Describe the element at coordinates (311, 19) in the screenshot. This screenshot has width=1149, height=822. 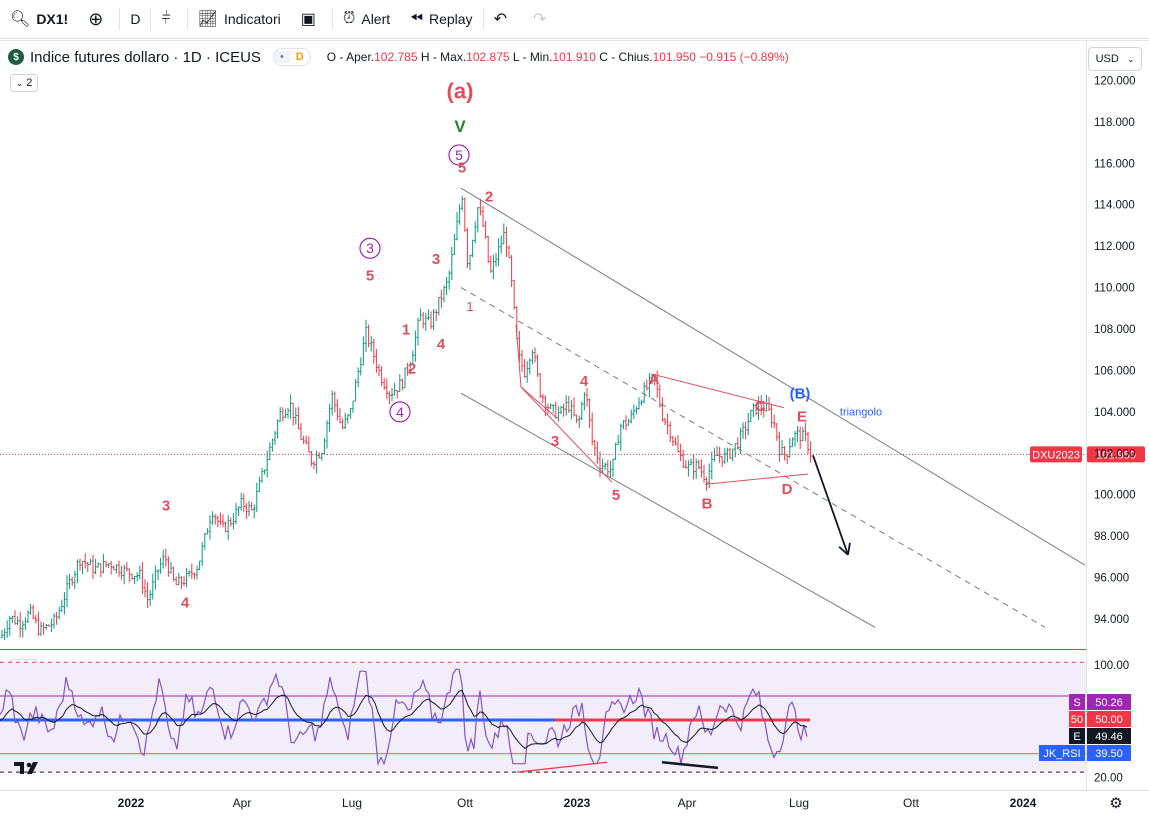
I see `layouts-button: ▣` at that location.